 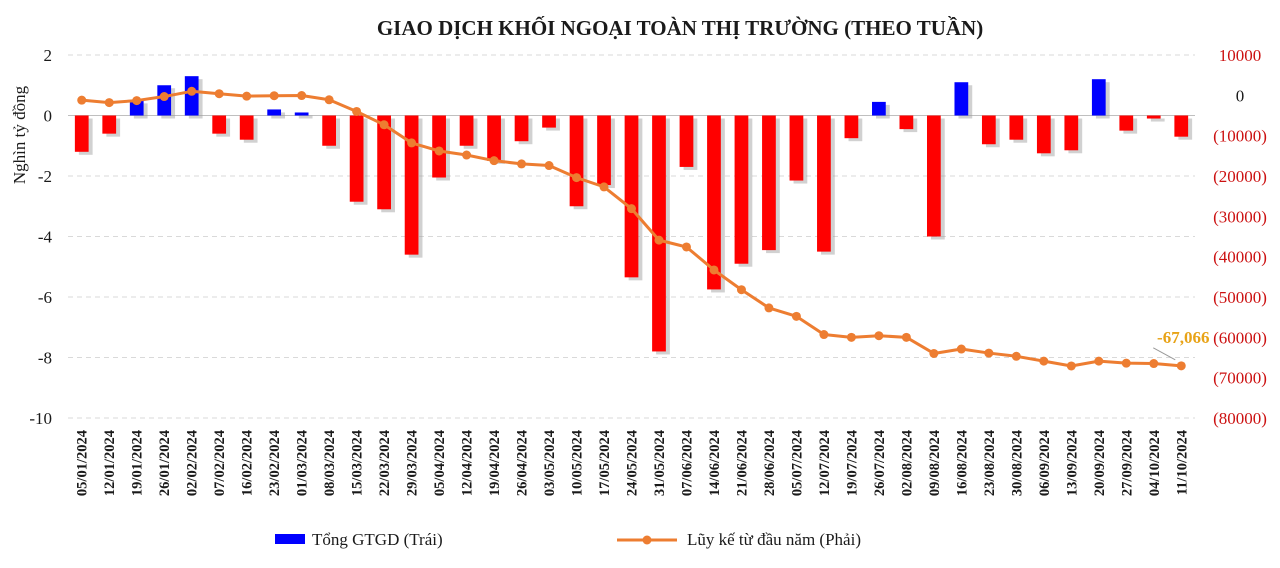 I want to click on x-tick-label: 28/06/2024, so click(x=770, y=463).